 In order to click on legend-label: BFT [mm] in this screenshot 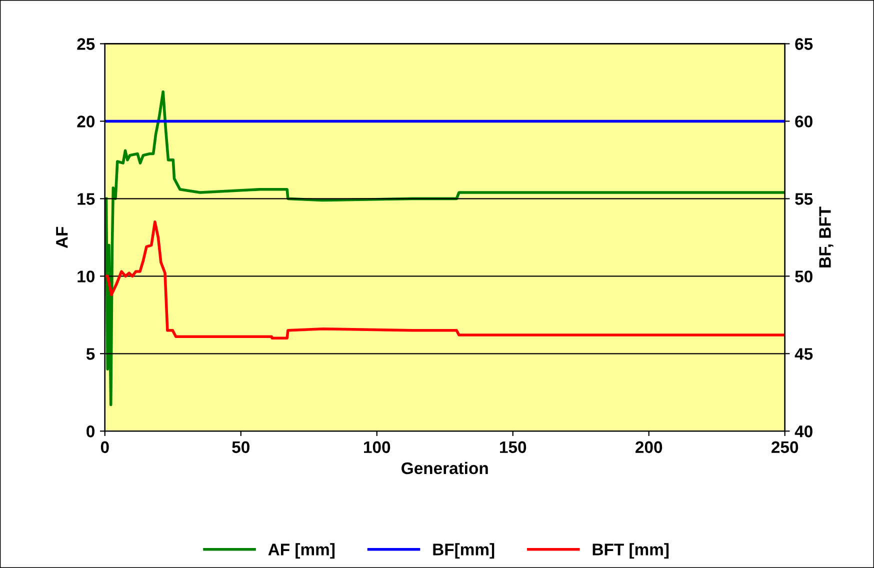, I will do `click(630, 551)`.